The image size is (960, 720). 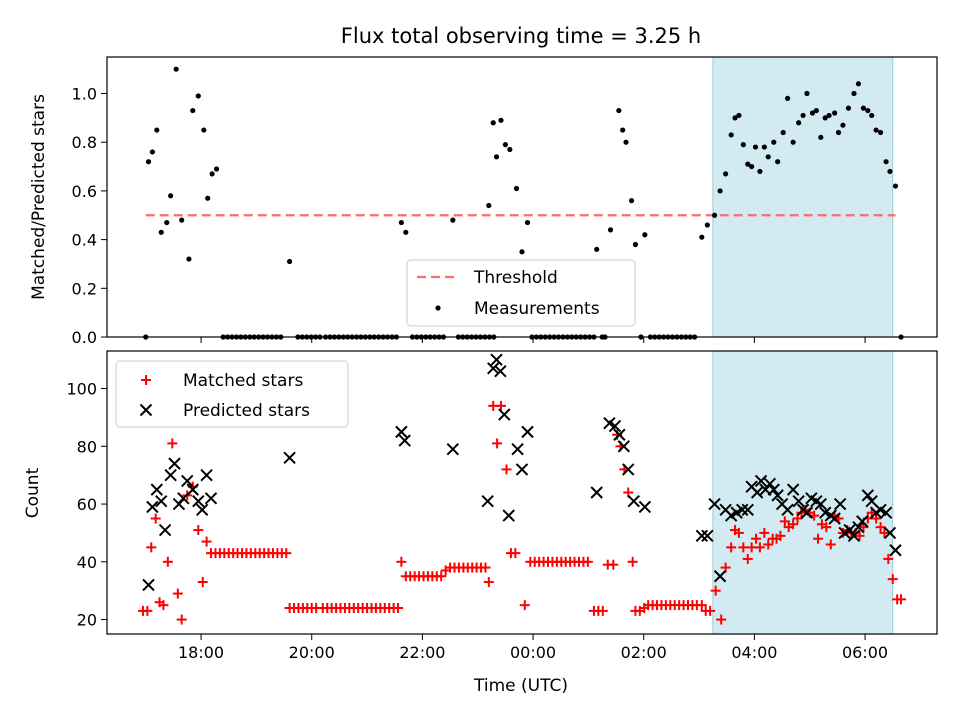 I want to click on predicted-legend-label: Predicted stars, so click(x=246, y=411).